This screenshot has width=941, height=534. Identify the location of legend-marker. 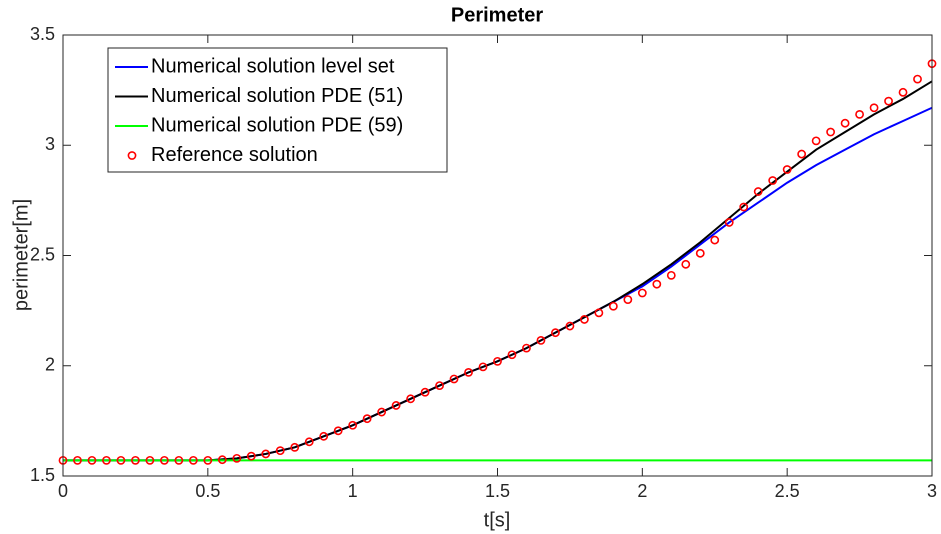
(132, 155).